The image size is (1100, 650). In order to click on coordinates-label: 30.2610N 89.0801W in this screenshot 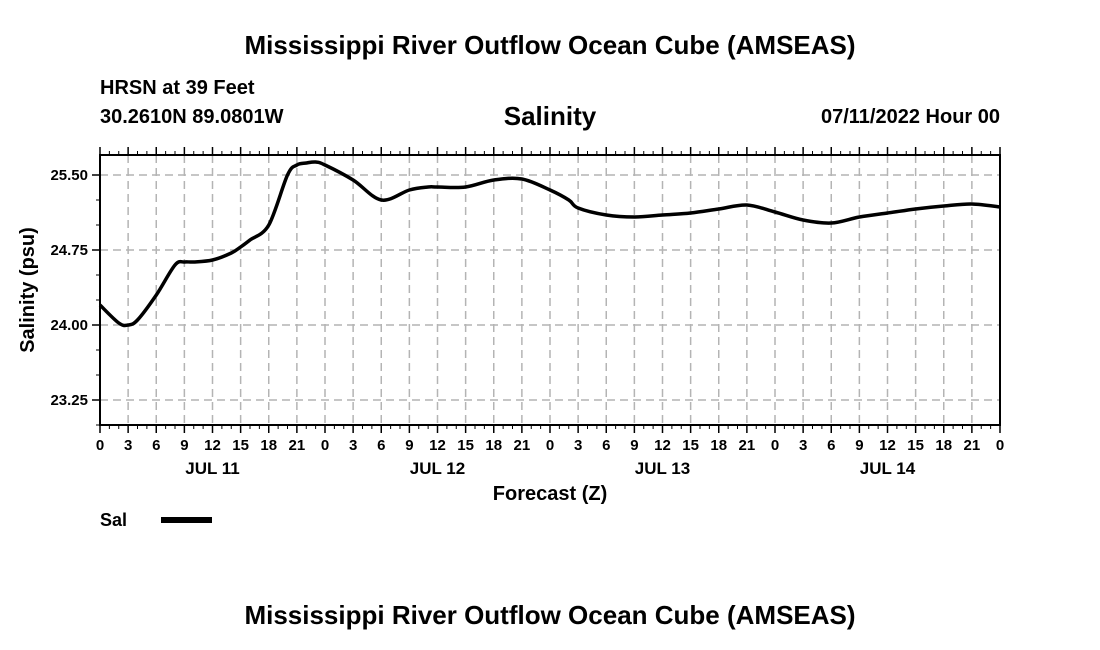, I will do `click(192, 117)`.